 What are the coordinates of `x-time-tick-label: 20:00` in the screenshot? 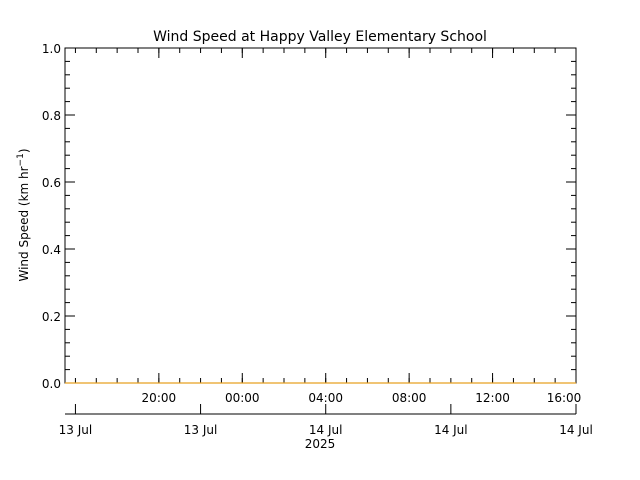 It's located at (159, 398).